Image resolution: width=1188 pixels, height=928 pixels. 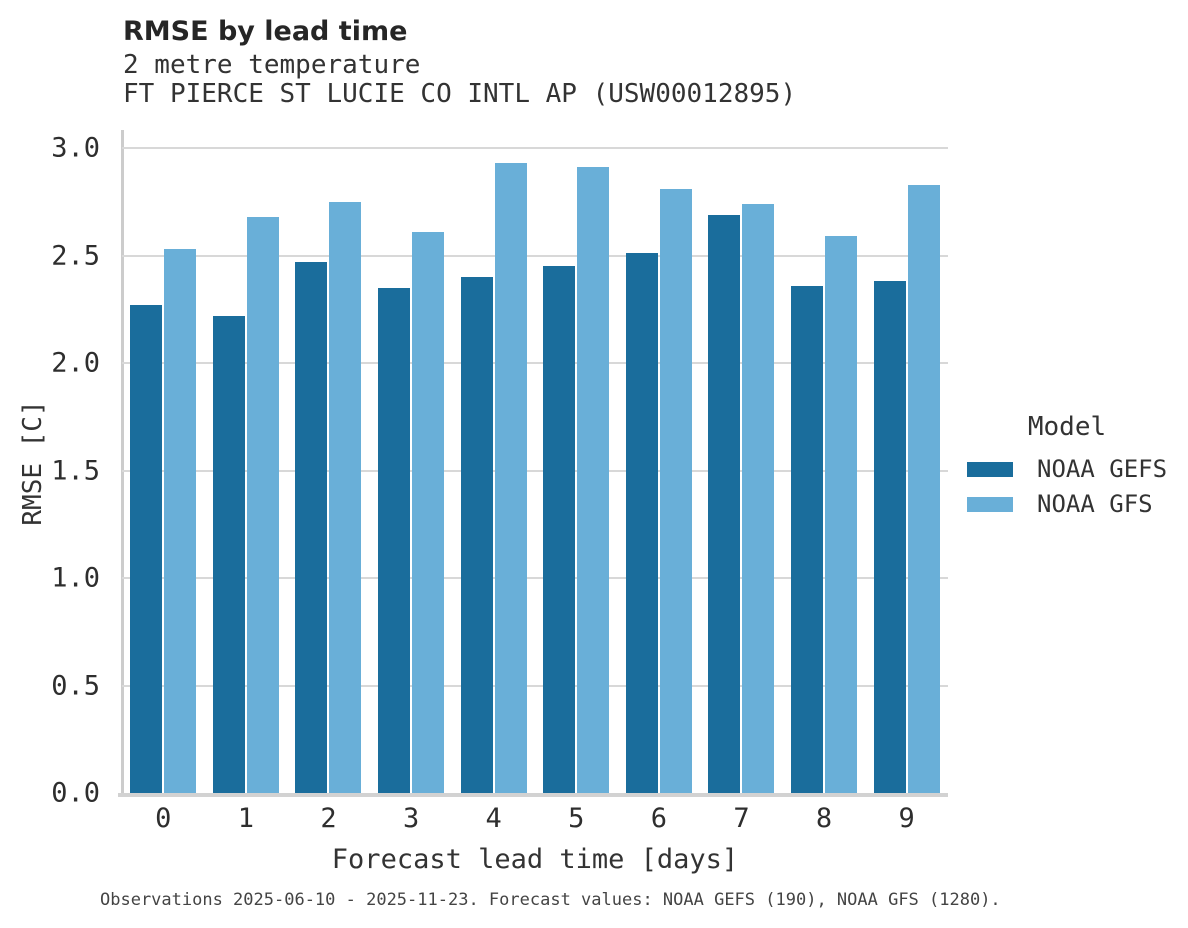 I want to click on x-tick-label-1: 1, so click(x=246, y=818).